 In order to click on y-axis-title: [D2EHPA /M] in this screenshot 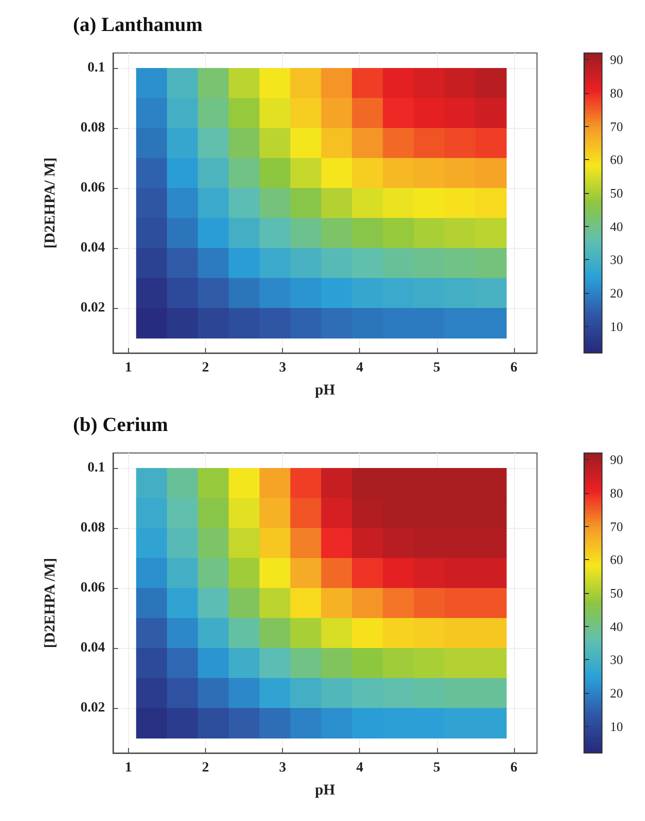, I will do `click(50, 603)`.